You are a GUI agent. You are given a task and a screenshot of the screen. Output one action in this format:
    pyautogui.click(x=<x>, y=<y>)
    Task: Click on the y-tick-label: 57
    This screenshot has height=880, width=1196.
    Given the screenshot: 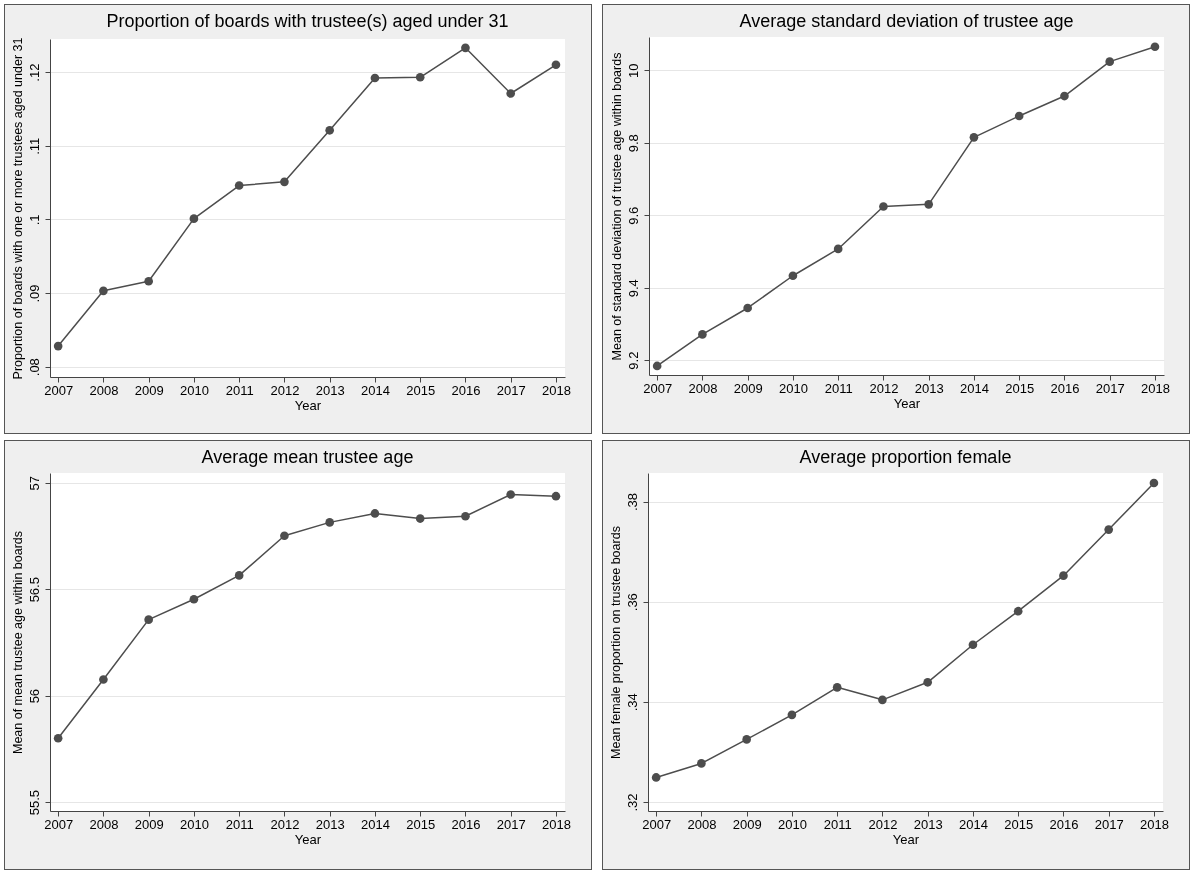 What is the action you would take?
    pyautogui.click(x=34, y=483)
    